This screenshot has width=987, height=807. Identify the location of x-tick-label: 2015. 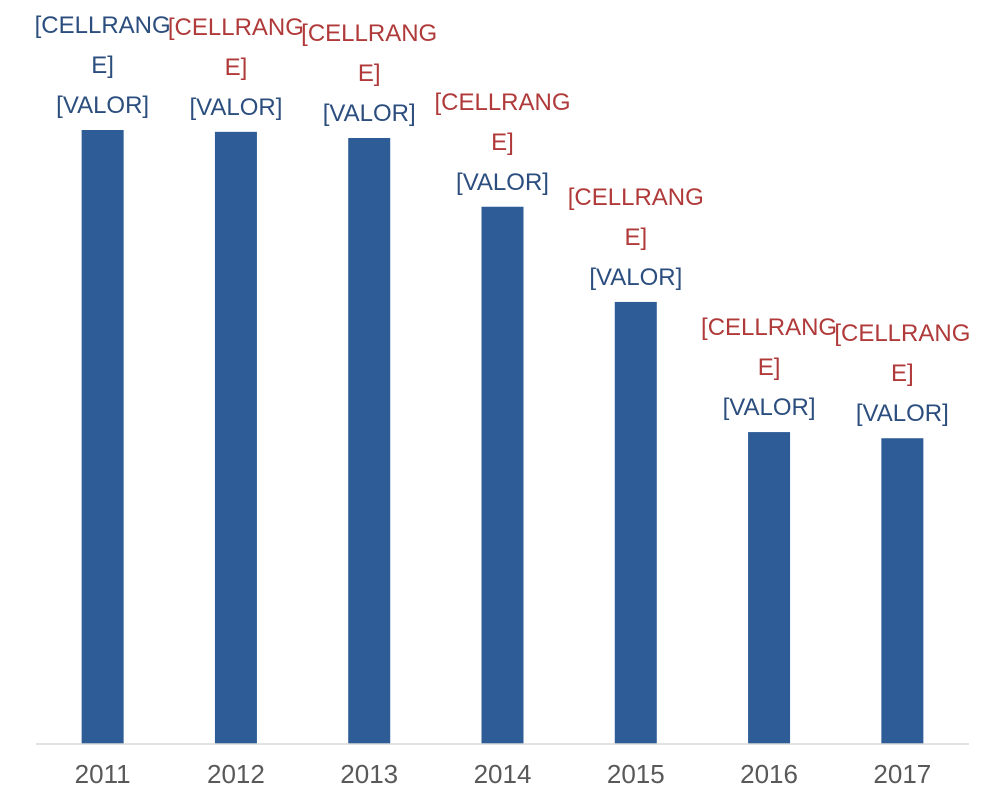
(636, 774).